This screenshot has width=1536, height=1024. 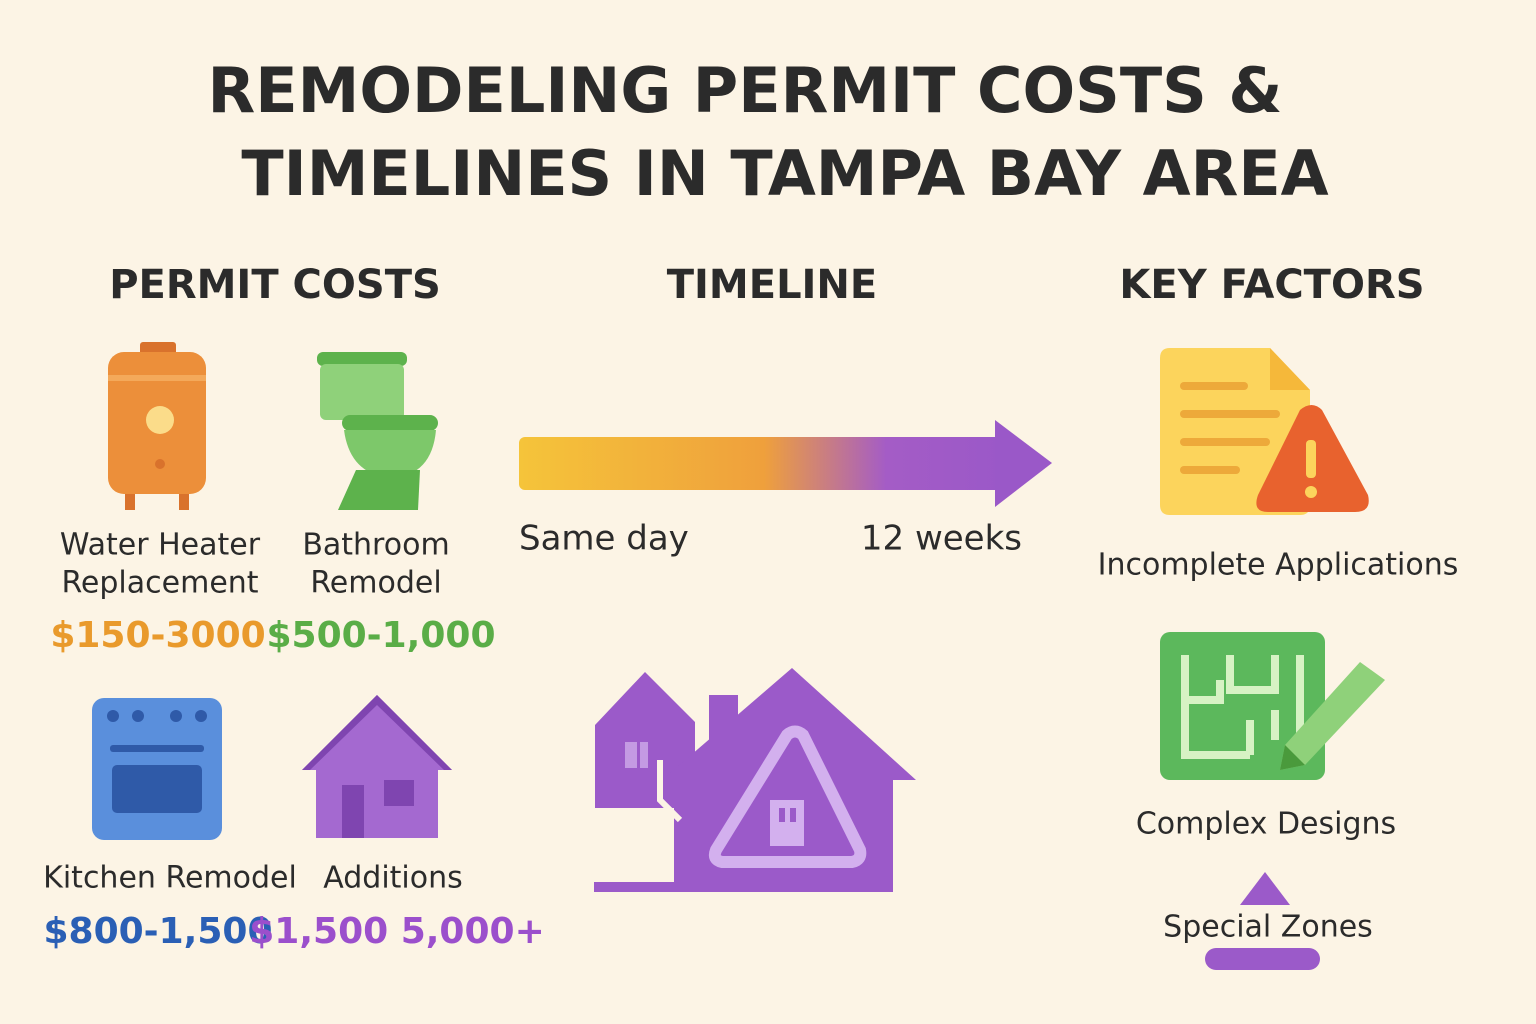 I want to click on item-label: Bathroom, so click(x=375, y=545).